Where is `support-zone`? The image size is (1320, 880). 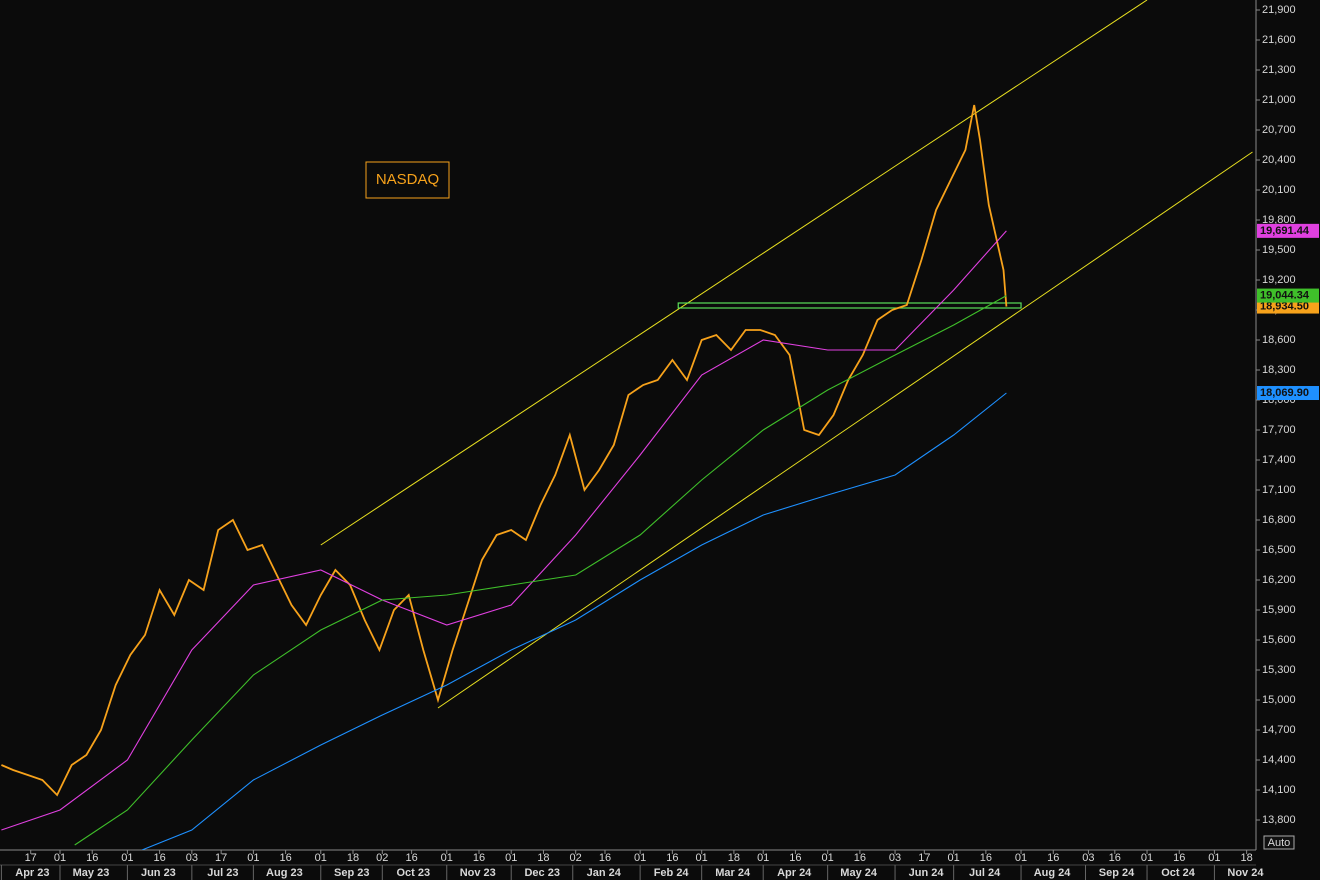
support-zone is located at coordinates (849, 305).